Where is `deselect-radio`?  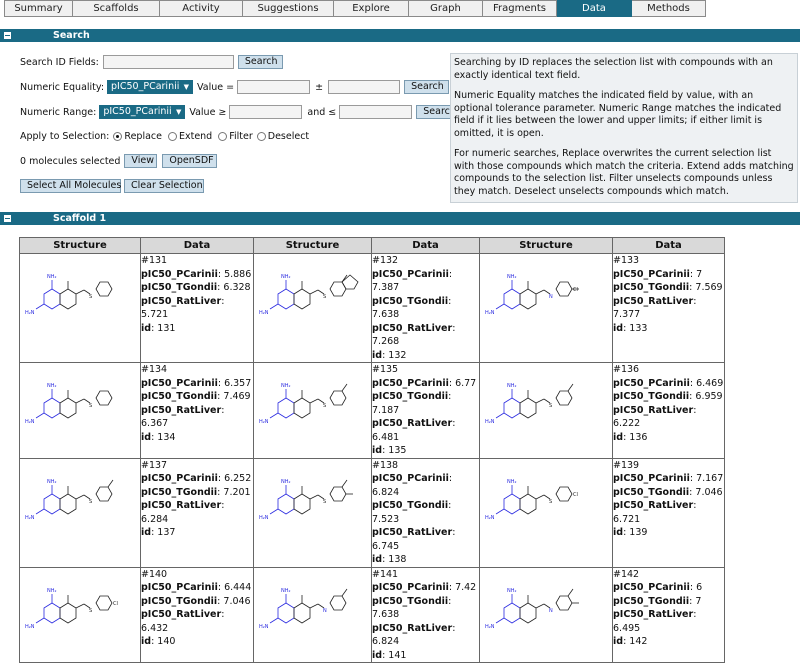 deselect-radio is located at coordinates (261, 136).